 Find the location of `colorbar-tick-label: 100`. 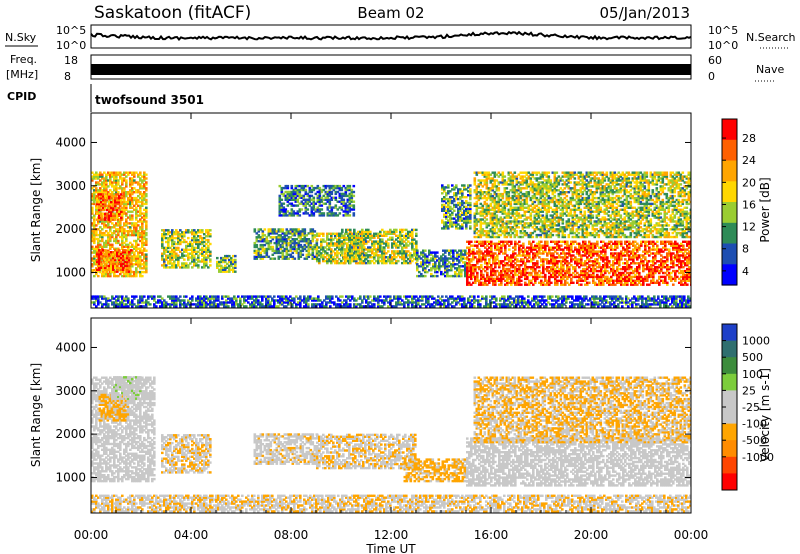

colorbar-tick-label: 100 is located at coordinates (752, 374).